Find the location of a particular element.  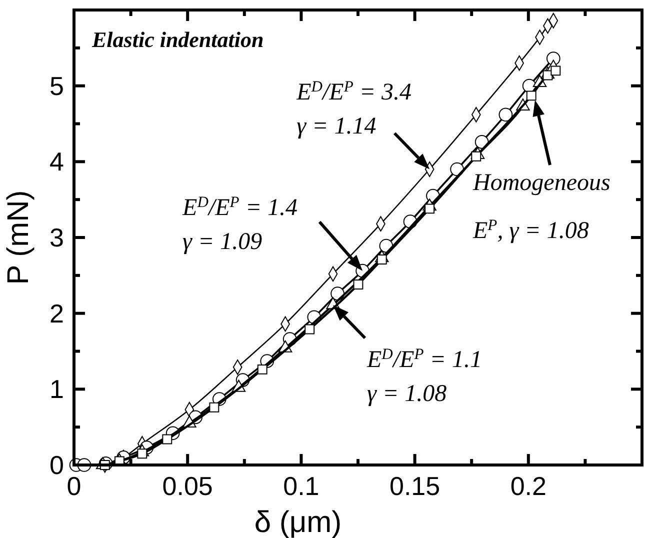

y-tick-label: 1 is located at coordinates (57, 389).